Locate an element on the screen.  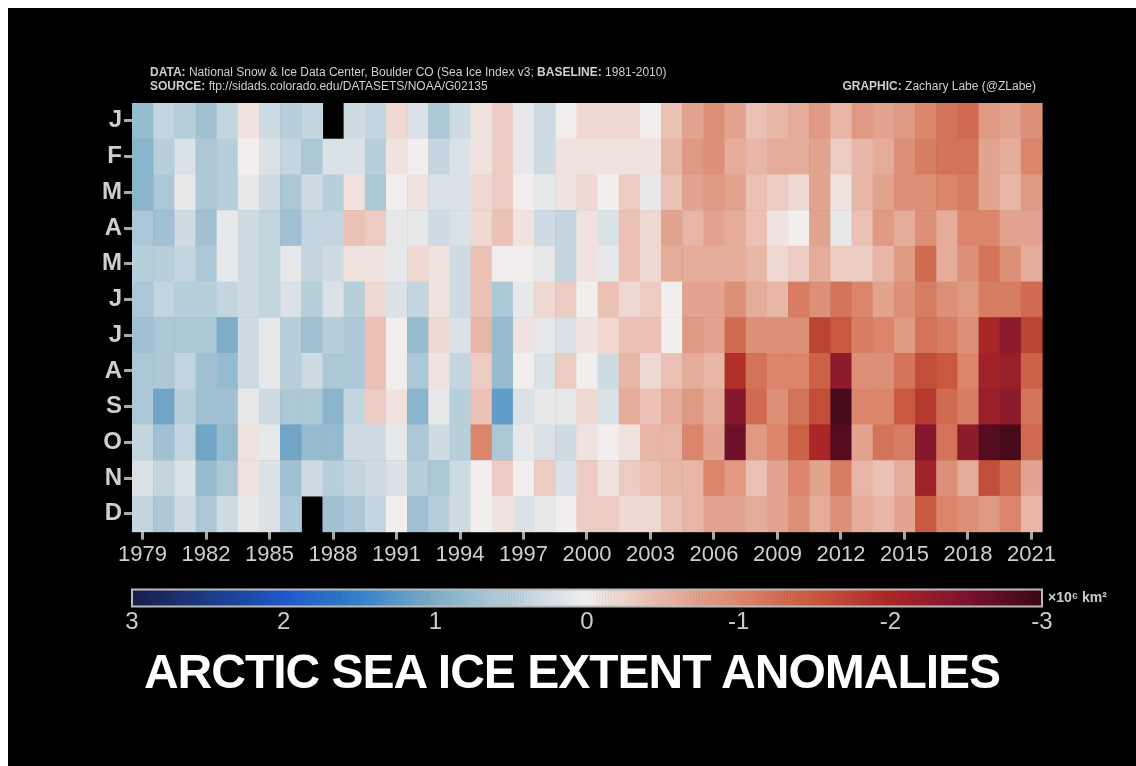
x-tick-label: 1997 is located at coordinates (523, 553).